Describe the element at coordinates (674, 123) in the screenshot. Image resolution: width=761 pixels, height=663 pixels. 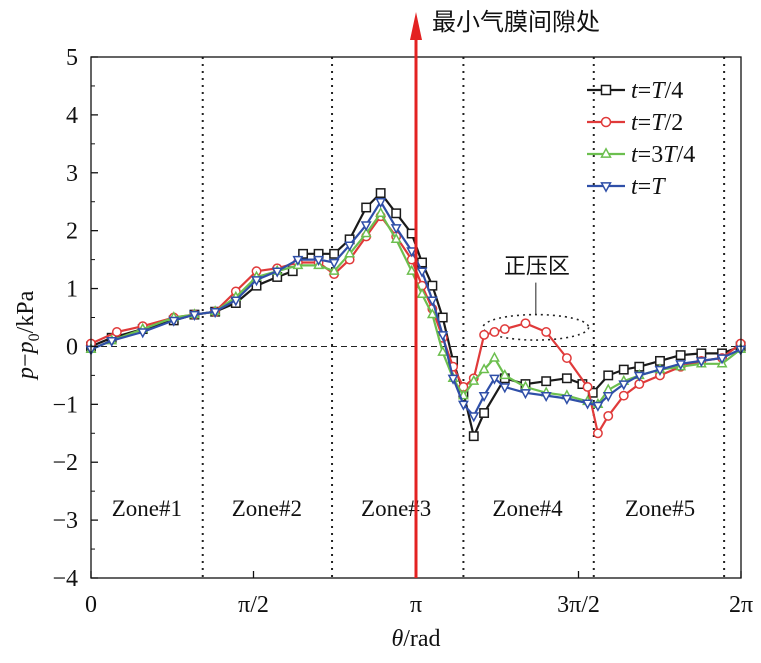
I see `legend-label-part: /2` at that location.